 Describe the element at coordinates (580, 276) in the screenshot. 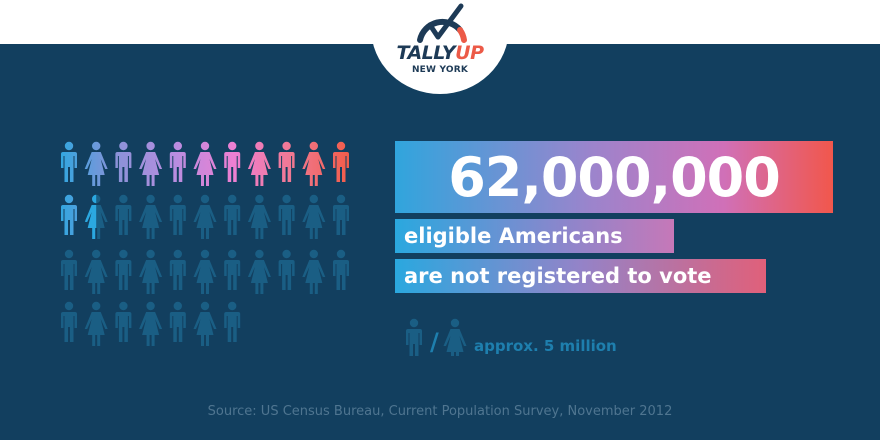

I see `headline-line-2: are not registered to vote` at that location.